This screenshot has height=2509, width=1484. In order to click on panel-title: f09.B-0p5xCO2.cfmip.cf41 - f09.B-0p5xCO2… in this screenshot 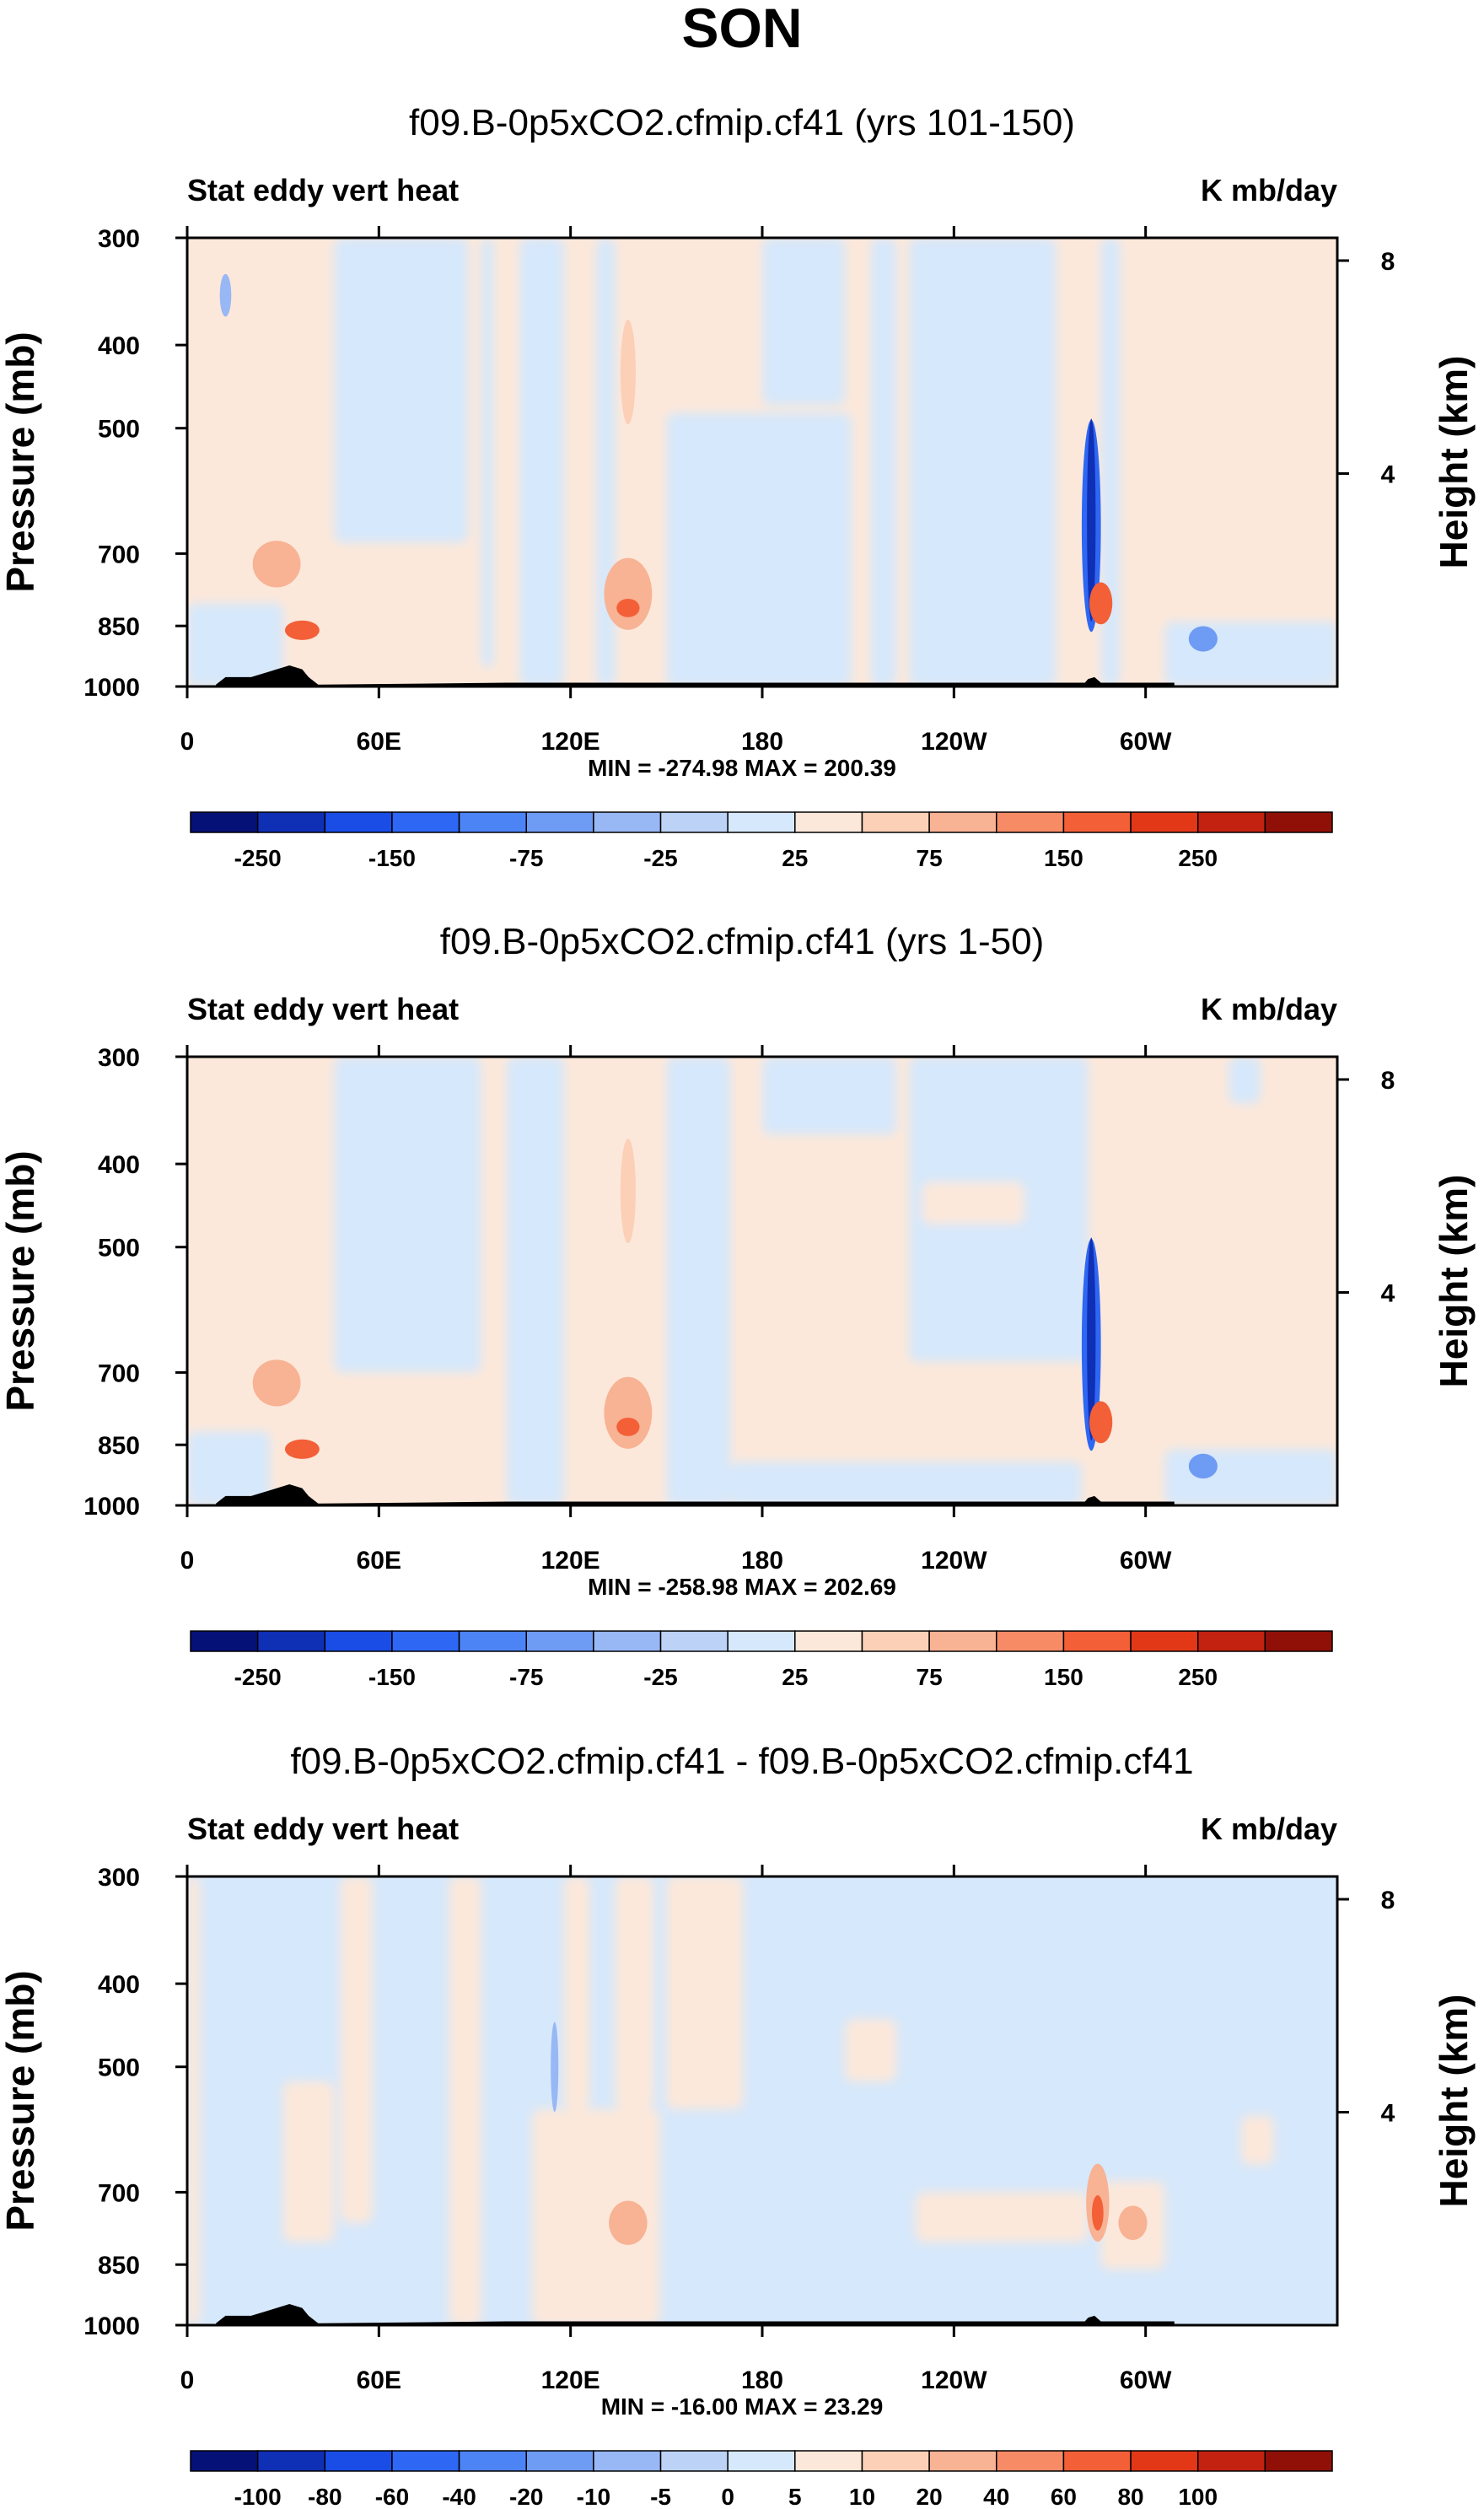, I will do `click(741, 1761)`.